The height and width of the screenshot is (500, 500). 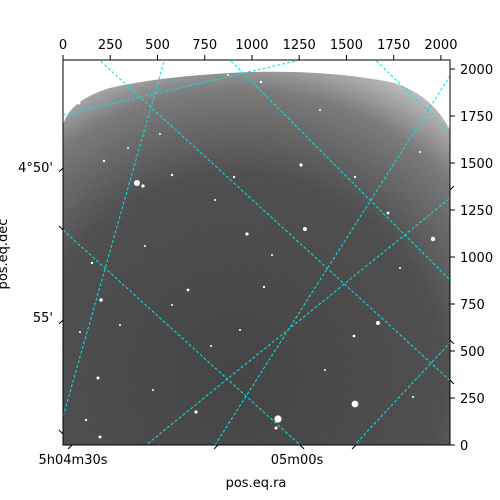 I want to click on right-tick-label: 500, so click(x=472, y=352).